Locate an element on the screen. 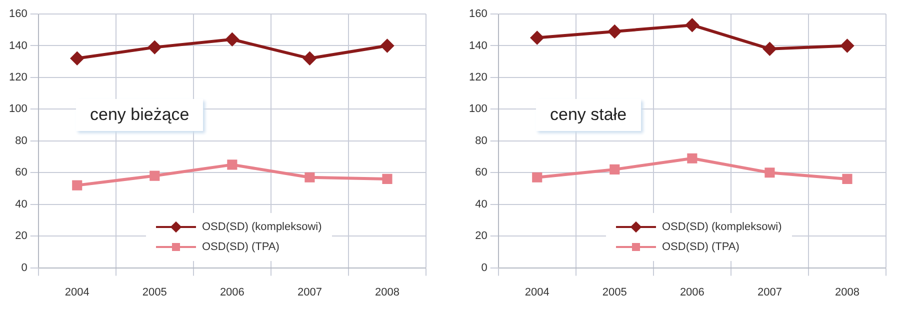 The image size is (921, 321). annotation: ceny bieżące is located at coordinates (140, 115).